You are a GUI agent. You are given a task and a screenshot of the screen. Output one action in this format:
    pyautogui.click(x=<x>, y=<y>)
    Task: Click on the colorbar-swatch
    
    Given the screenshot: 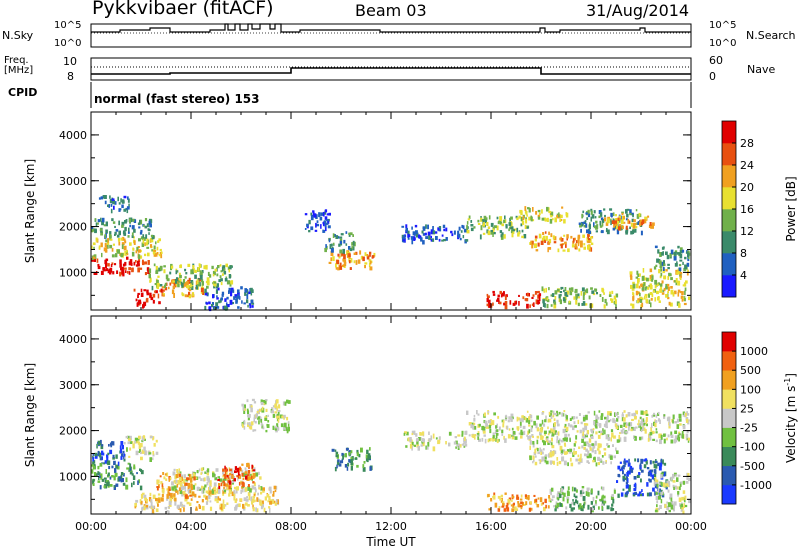 What is the action you would take?
    pyautogui.click(x=729, y=264)
    